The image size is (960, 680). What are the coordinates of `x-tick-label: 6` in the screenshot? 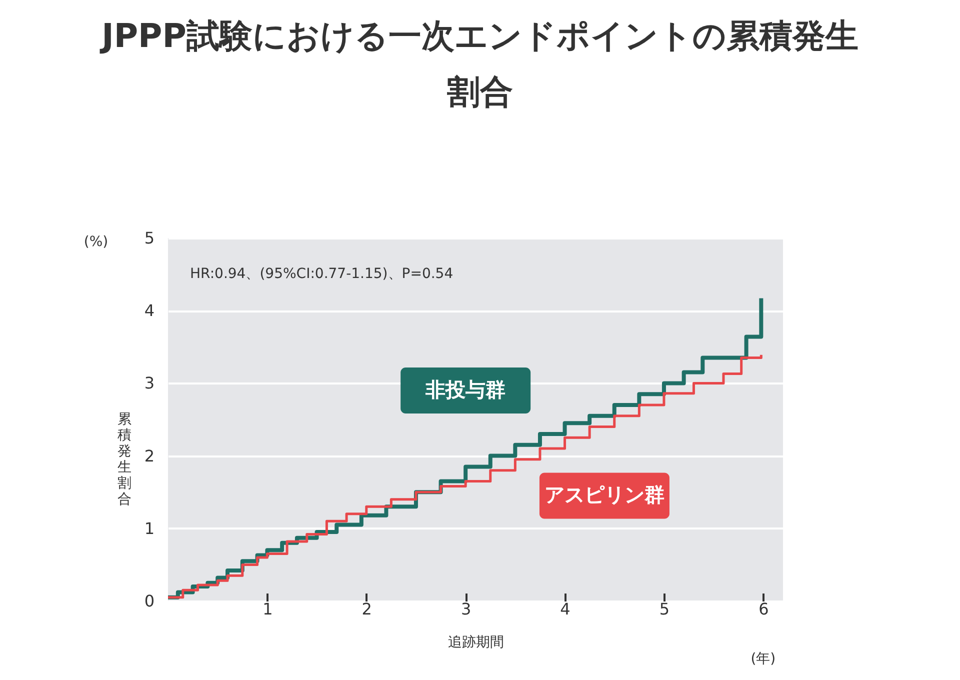 It's located at (763, 609).